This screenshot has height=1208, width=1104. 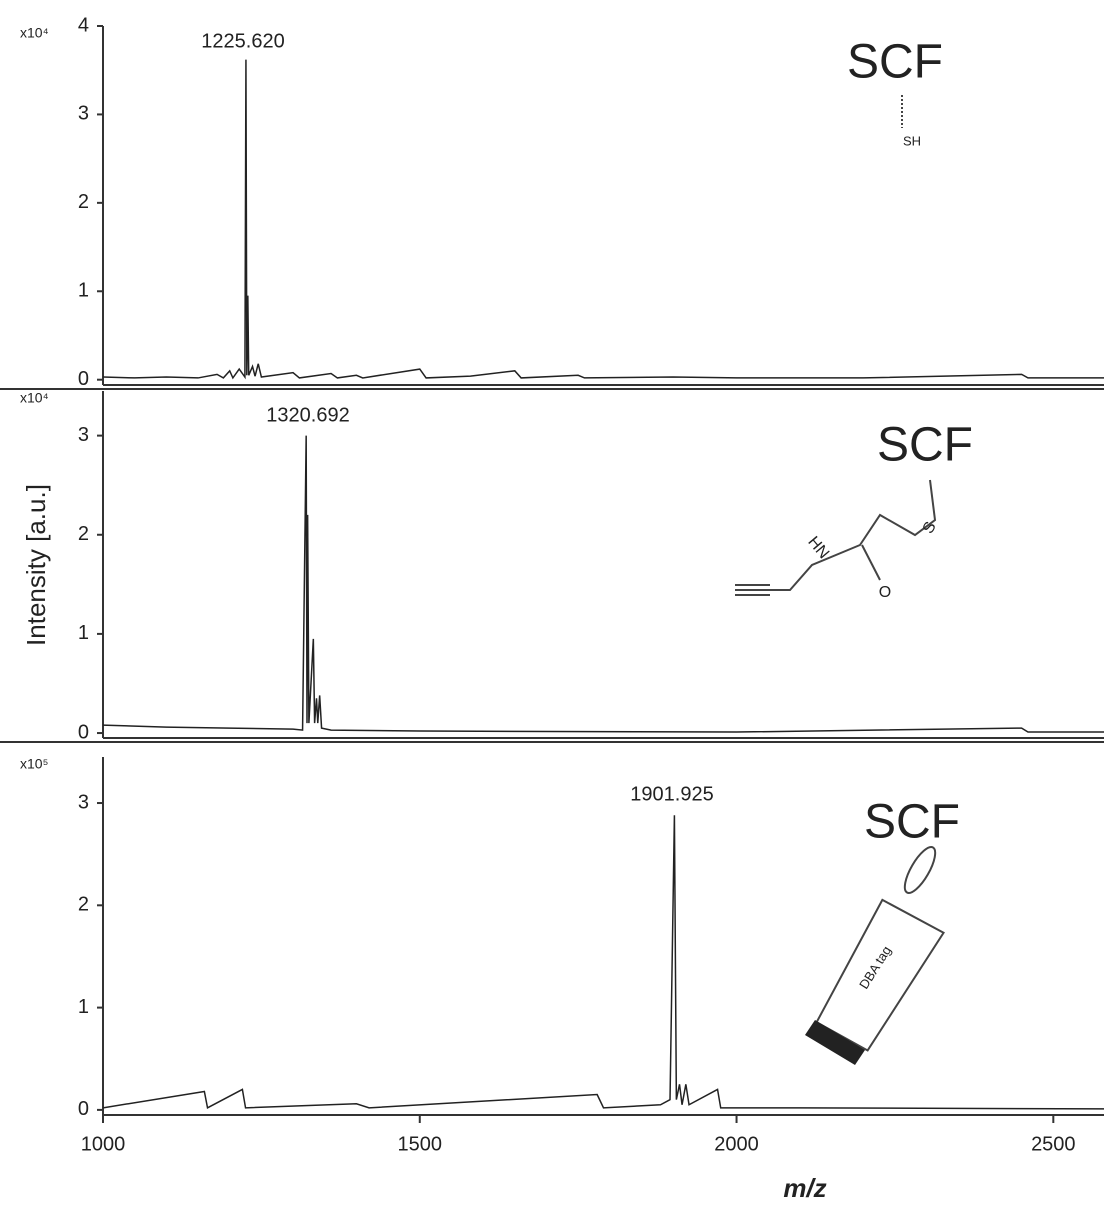 What do you see at coordinates (83, 25) in the screenshot?
I see `y-tick-label: 4` at bounding box center [83, 25].